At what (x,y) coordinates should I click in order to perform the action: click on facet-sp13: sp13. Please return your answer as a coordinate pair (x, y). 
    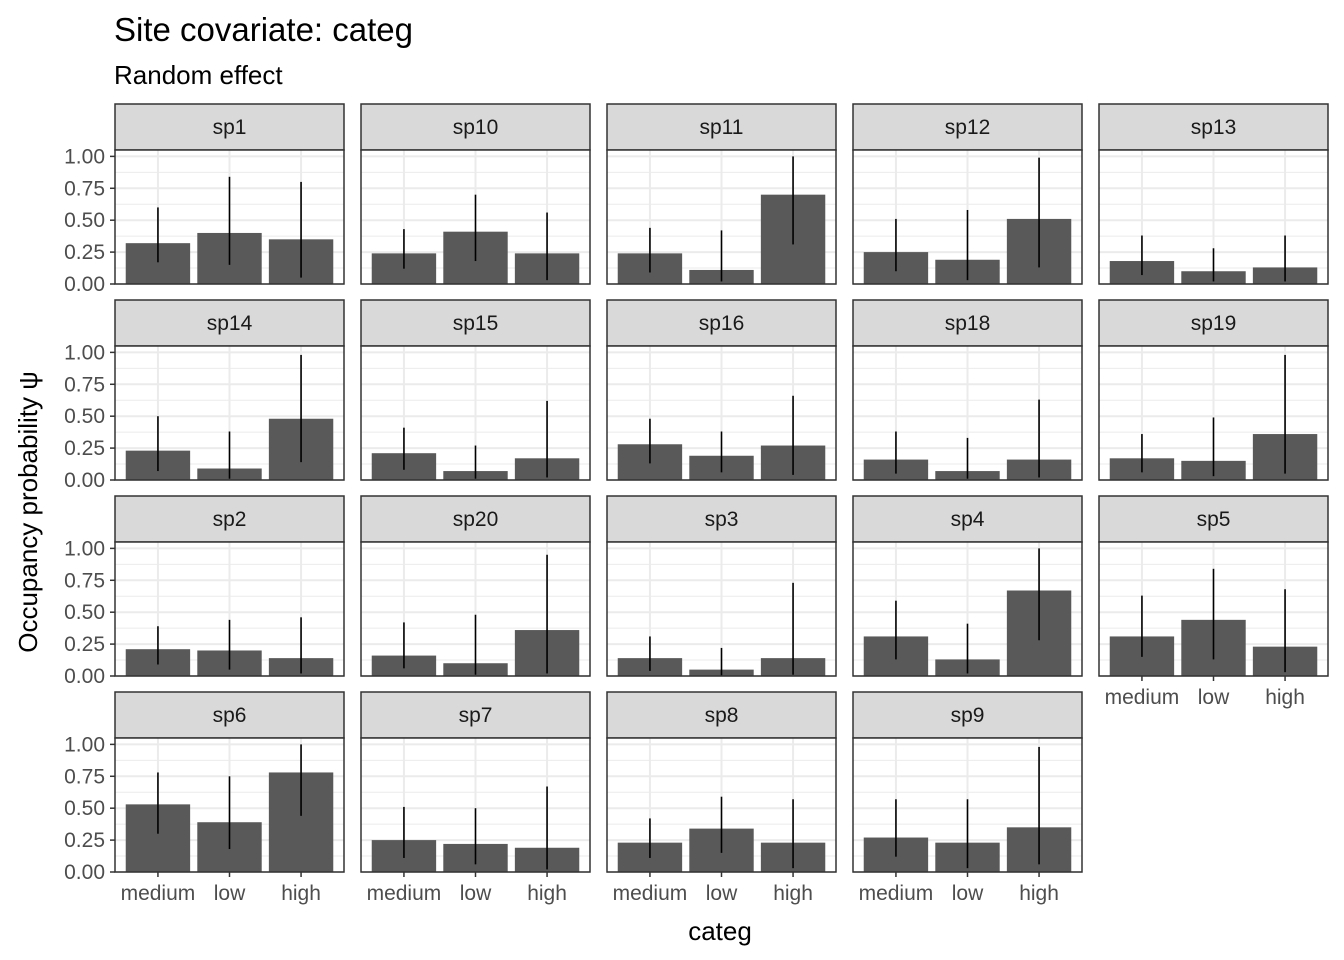
    Looking at the image, I should click on (1213, 194).